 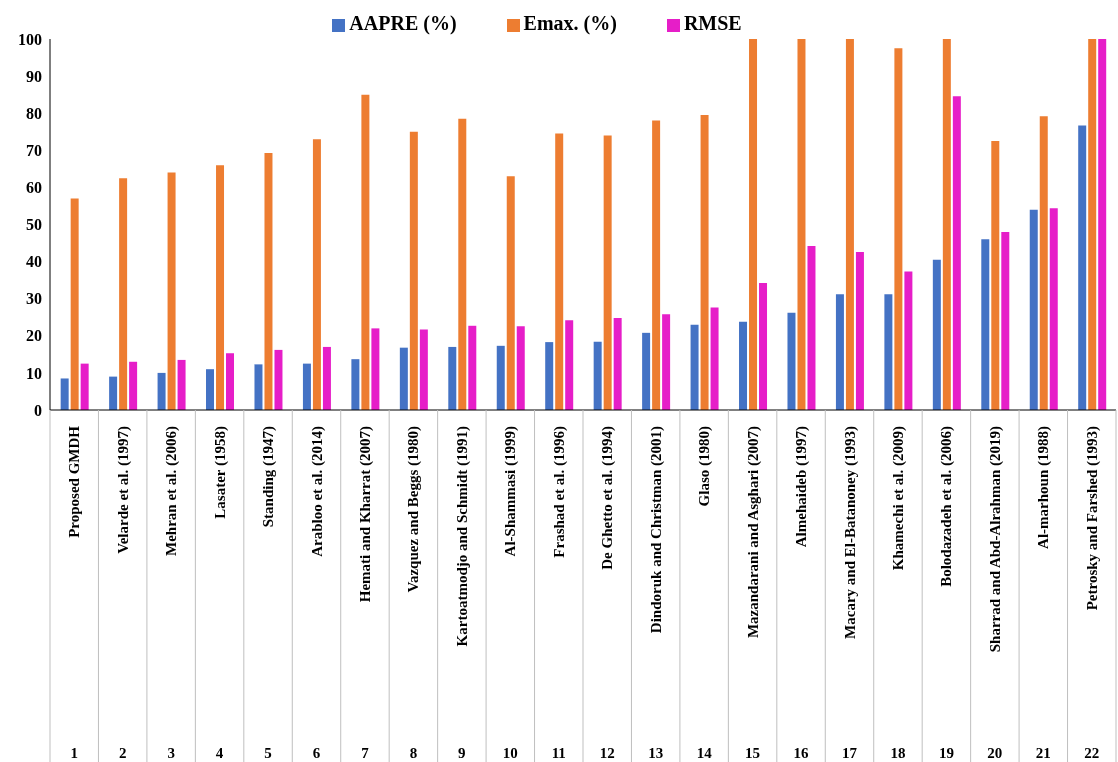 What do you see at coordinates (705, 466) in the screenshot?
I see `x-tick-label: Glaso (1980)` at bounding box center [705, 466].